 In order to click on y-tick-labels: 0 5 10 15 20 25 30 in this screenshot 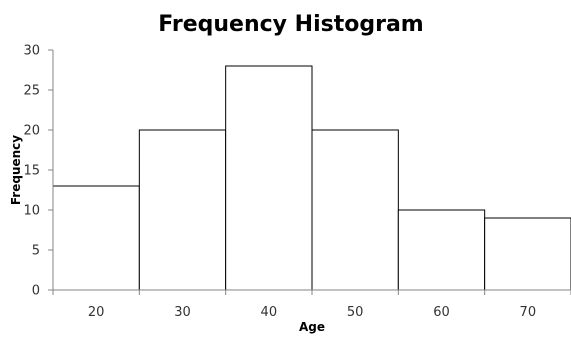, I will do `click(31, 171)`.